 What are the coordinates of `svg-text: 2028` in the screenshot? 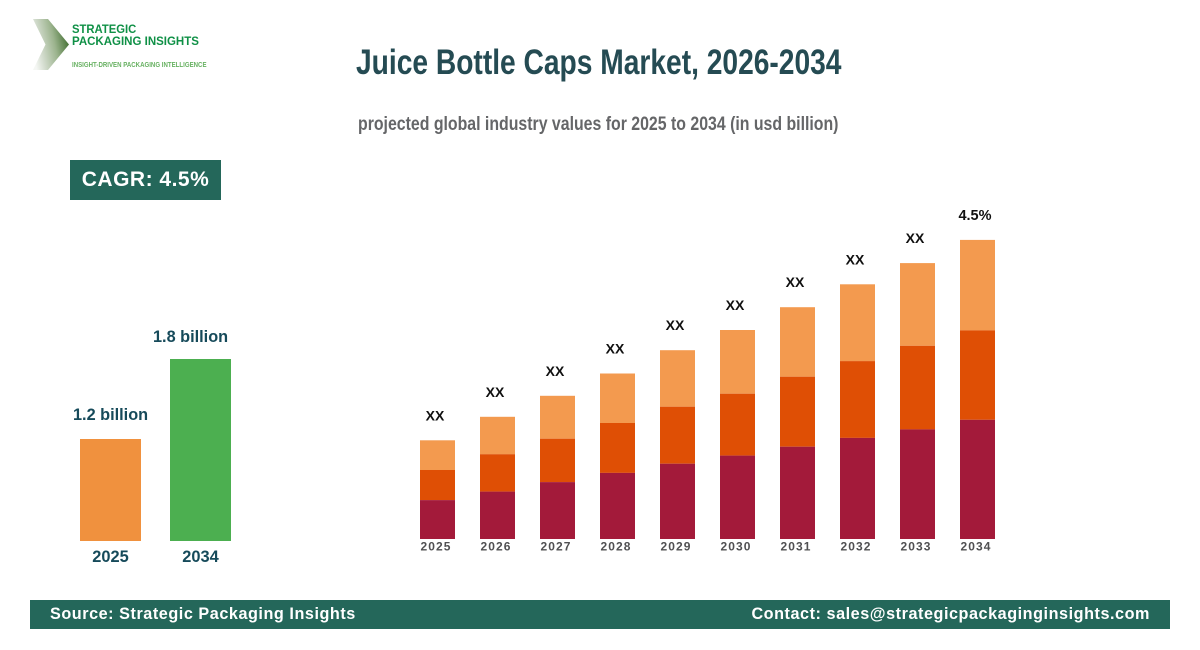 It's located at (615, 547).